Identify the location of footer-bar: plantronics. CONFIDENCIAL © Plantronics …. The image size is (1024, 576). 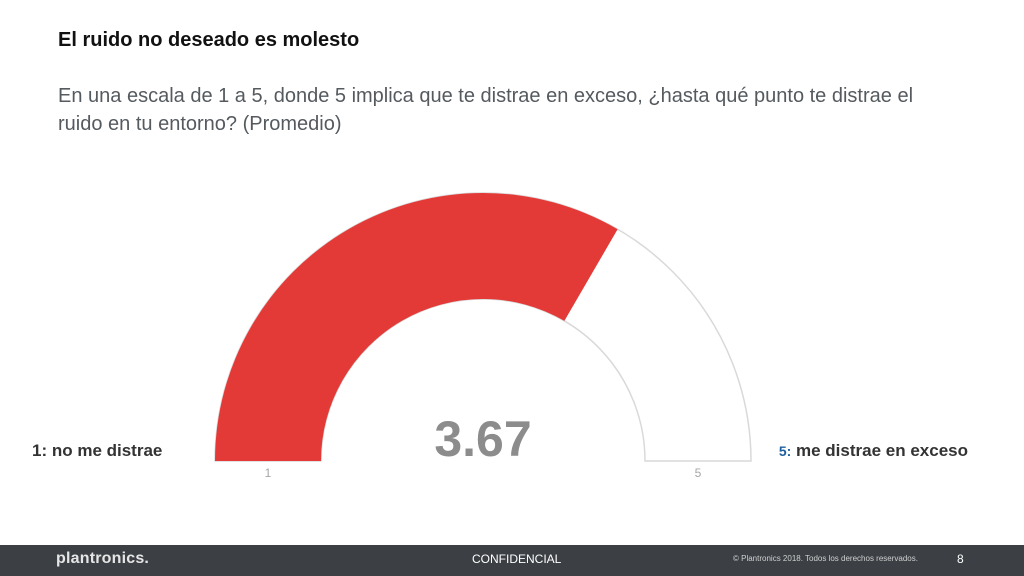
(512, 560).